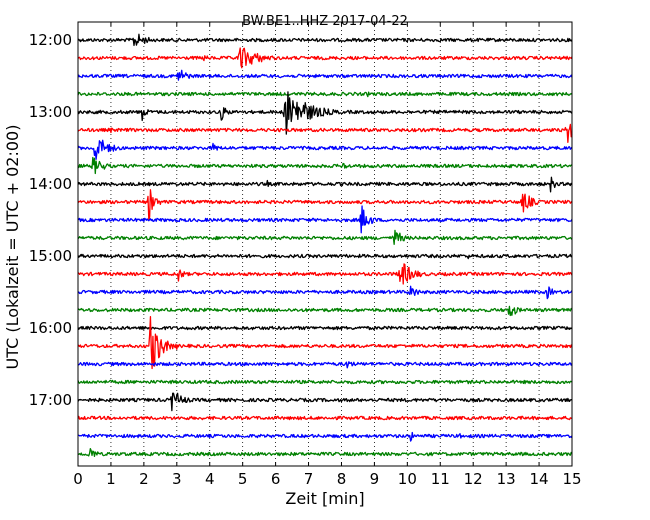 Image resolution: width=650 pixels, height=520 pixels. What do you see at coordinates (78, 479) in the screenshot?
I see `x-tick-label: 0` at bounding box center [78, 479].